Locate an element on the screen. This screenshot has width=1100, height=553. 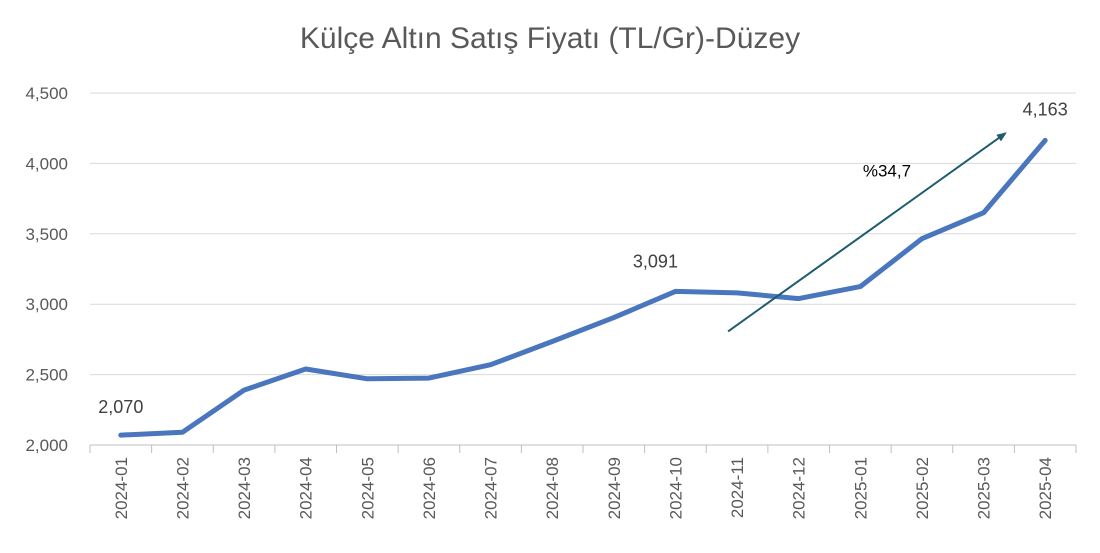
data-label: 4,163 is located at coordinates (1045, 109).